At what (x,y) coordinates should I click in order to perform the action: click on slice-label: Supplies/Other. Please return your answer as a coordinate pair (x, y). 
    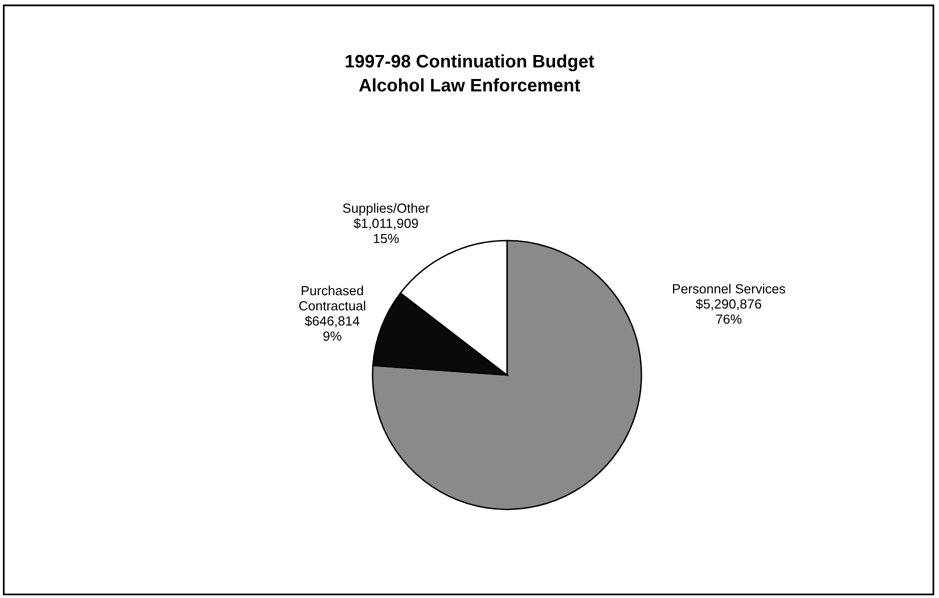
    Looking at the image, I should click on (386, 209).